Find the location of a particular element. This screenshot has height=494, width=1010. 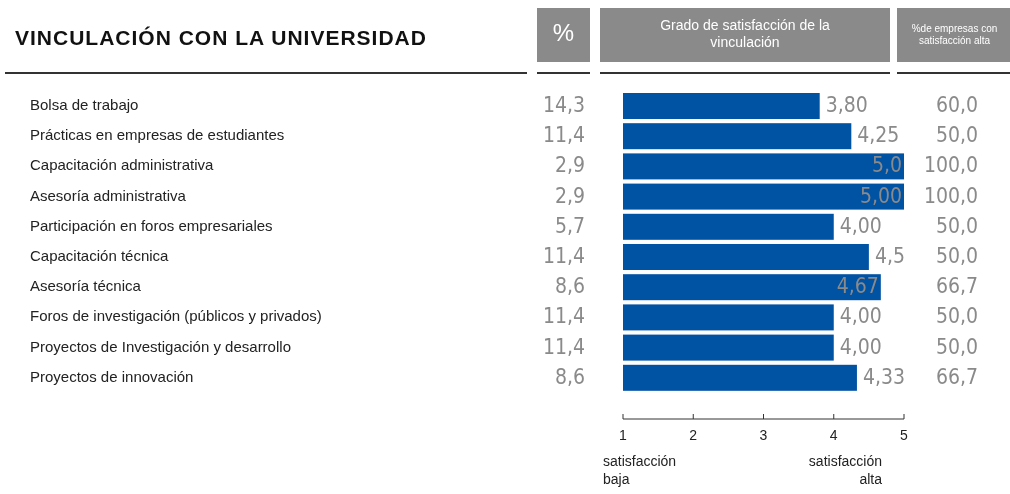

chart-title: Grado de satisfacción de la vinculación is located at coordinates (745, 34).